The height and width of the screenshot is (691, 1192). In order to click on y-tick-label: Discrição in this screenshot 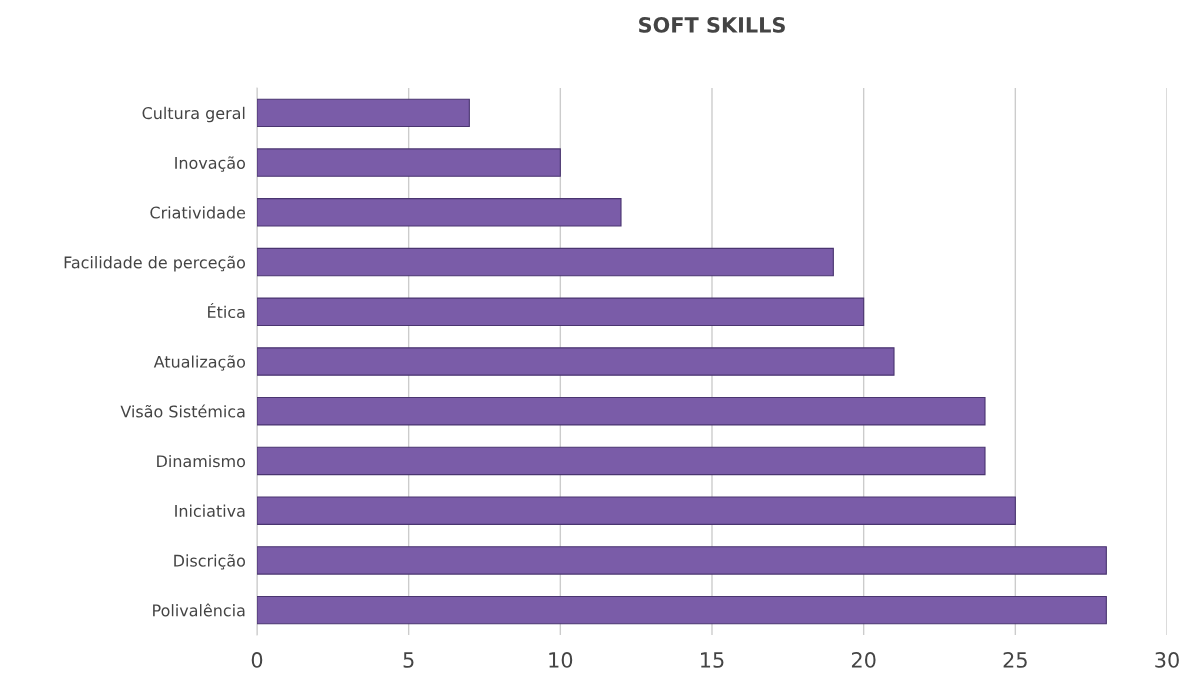, I will do `click(210, 562)`.